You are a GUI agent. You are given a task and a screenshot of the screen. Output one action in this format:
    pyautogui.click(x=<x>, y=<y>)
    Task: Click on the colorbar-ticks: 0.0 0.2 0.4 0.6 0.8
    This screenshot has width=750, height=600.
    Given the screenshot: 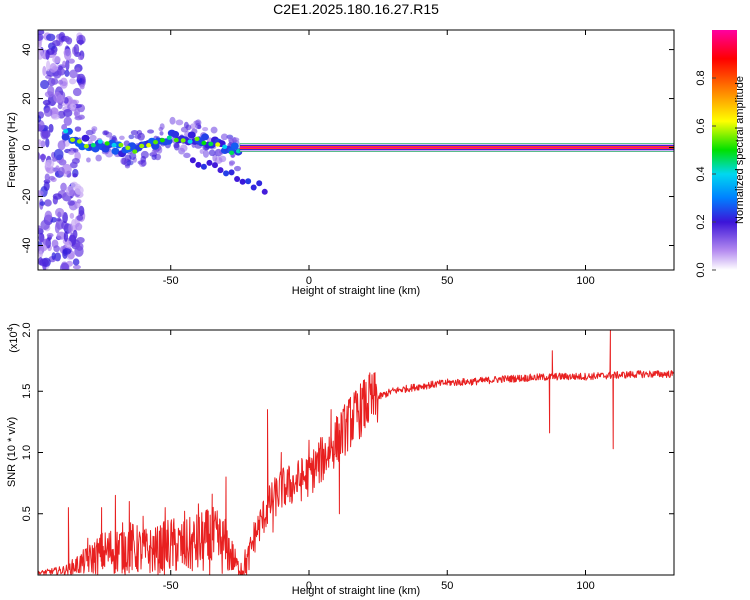 What is the action you would take?
    pyautogui.click(x=705, y=174)
    